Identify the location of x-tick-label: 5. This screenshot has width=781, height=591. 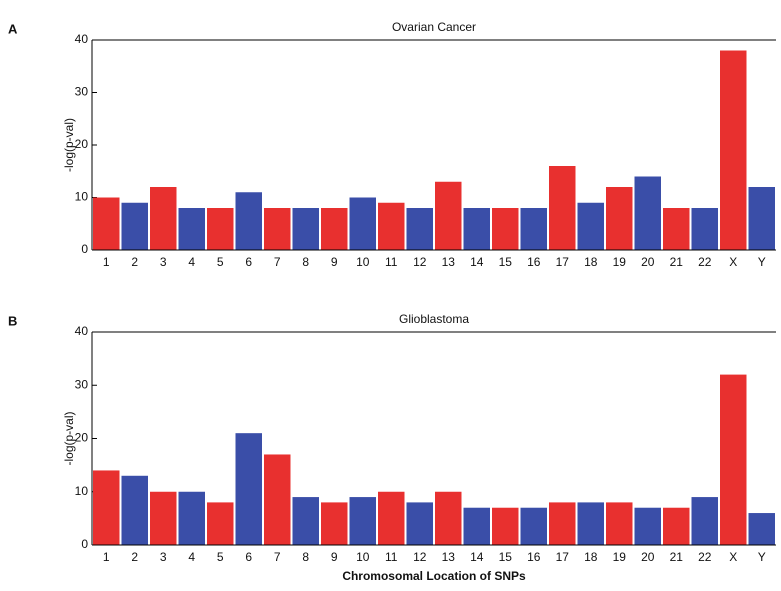
(220, 262).